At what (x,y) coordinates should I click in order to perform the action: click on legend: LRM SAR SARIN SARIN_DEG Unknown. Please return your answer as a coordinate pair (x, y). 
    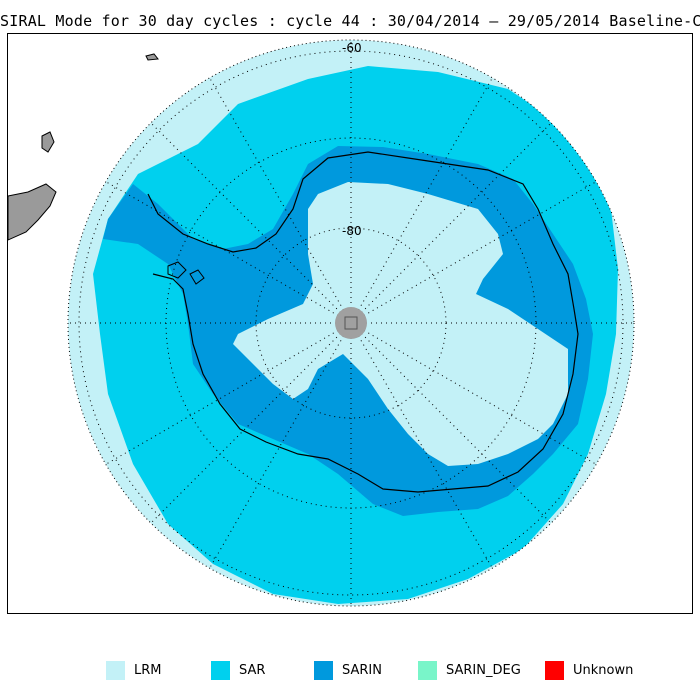
    Looking at the image, I should click on (350, 671).